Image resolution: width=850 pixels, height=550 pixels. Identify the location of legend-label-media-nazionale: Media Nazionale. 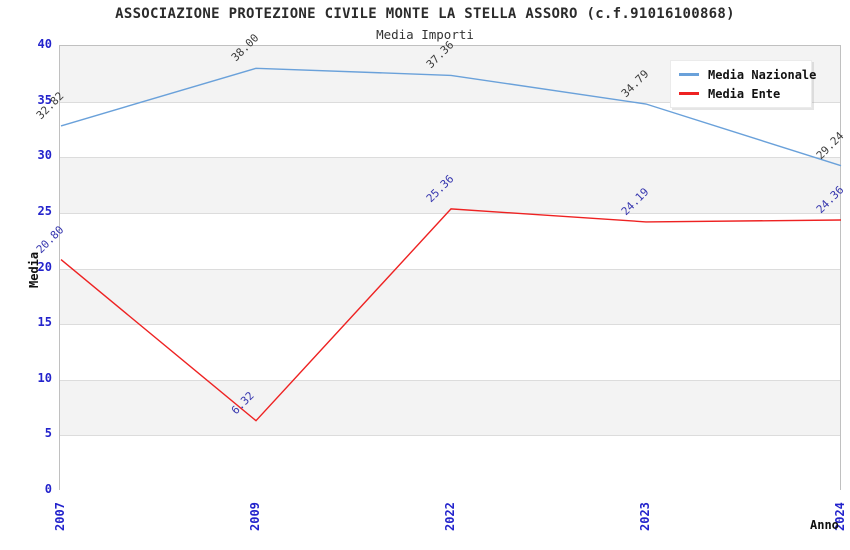
(762, 74).